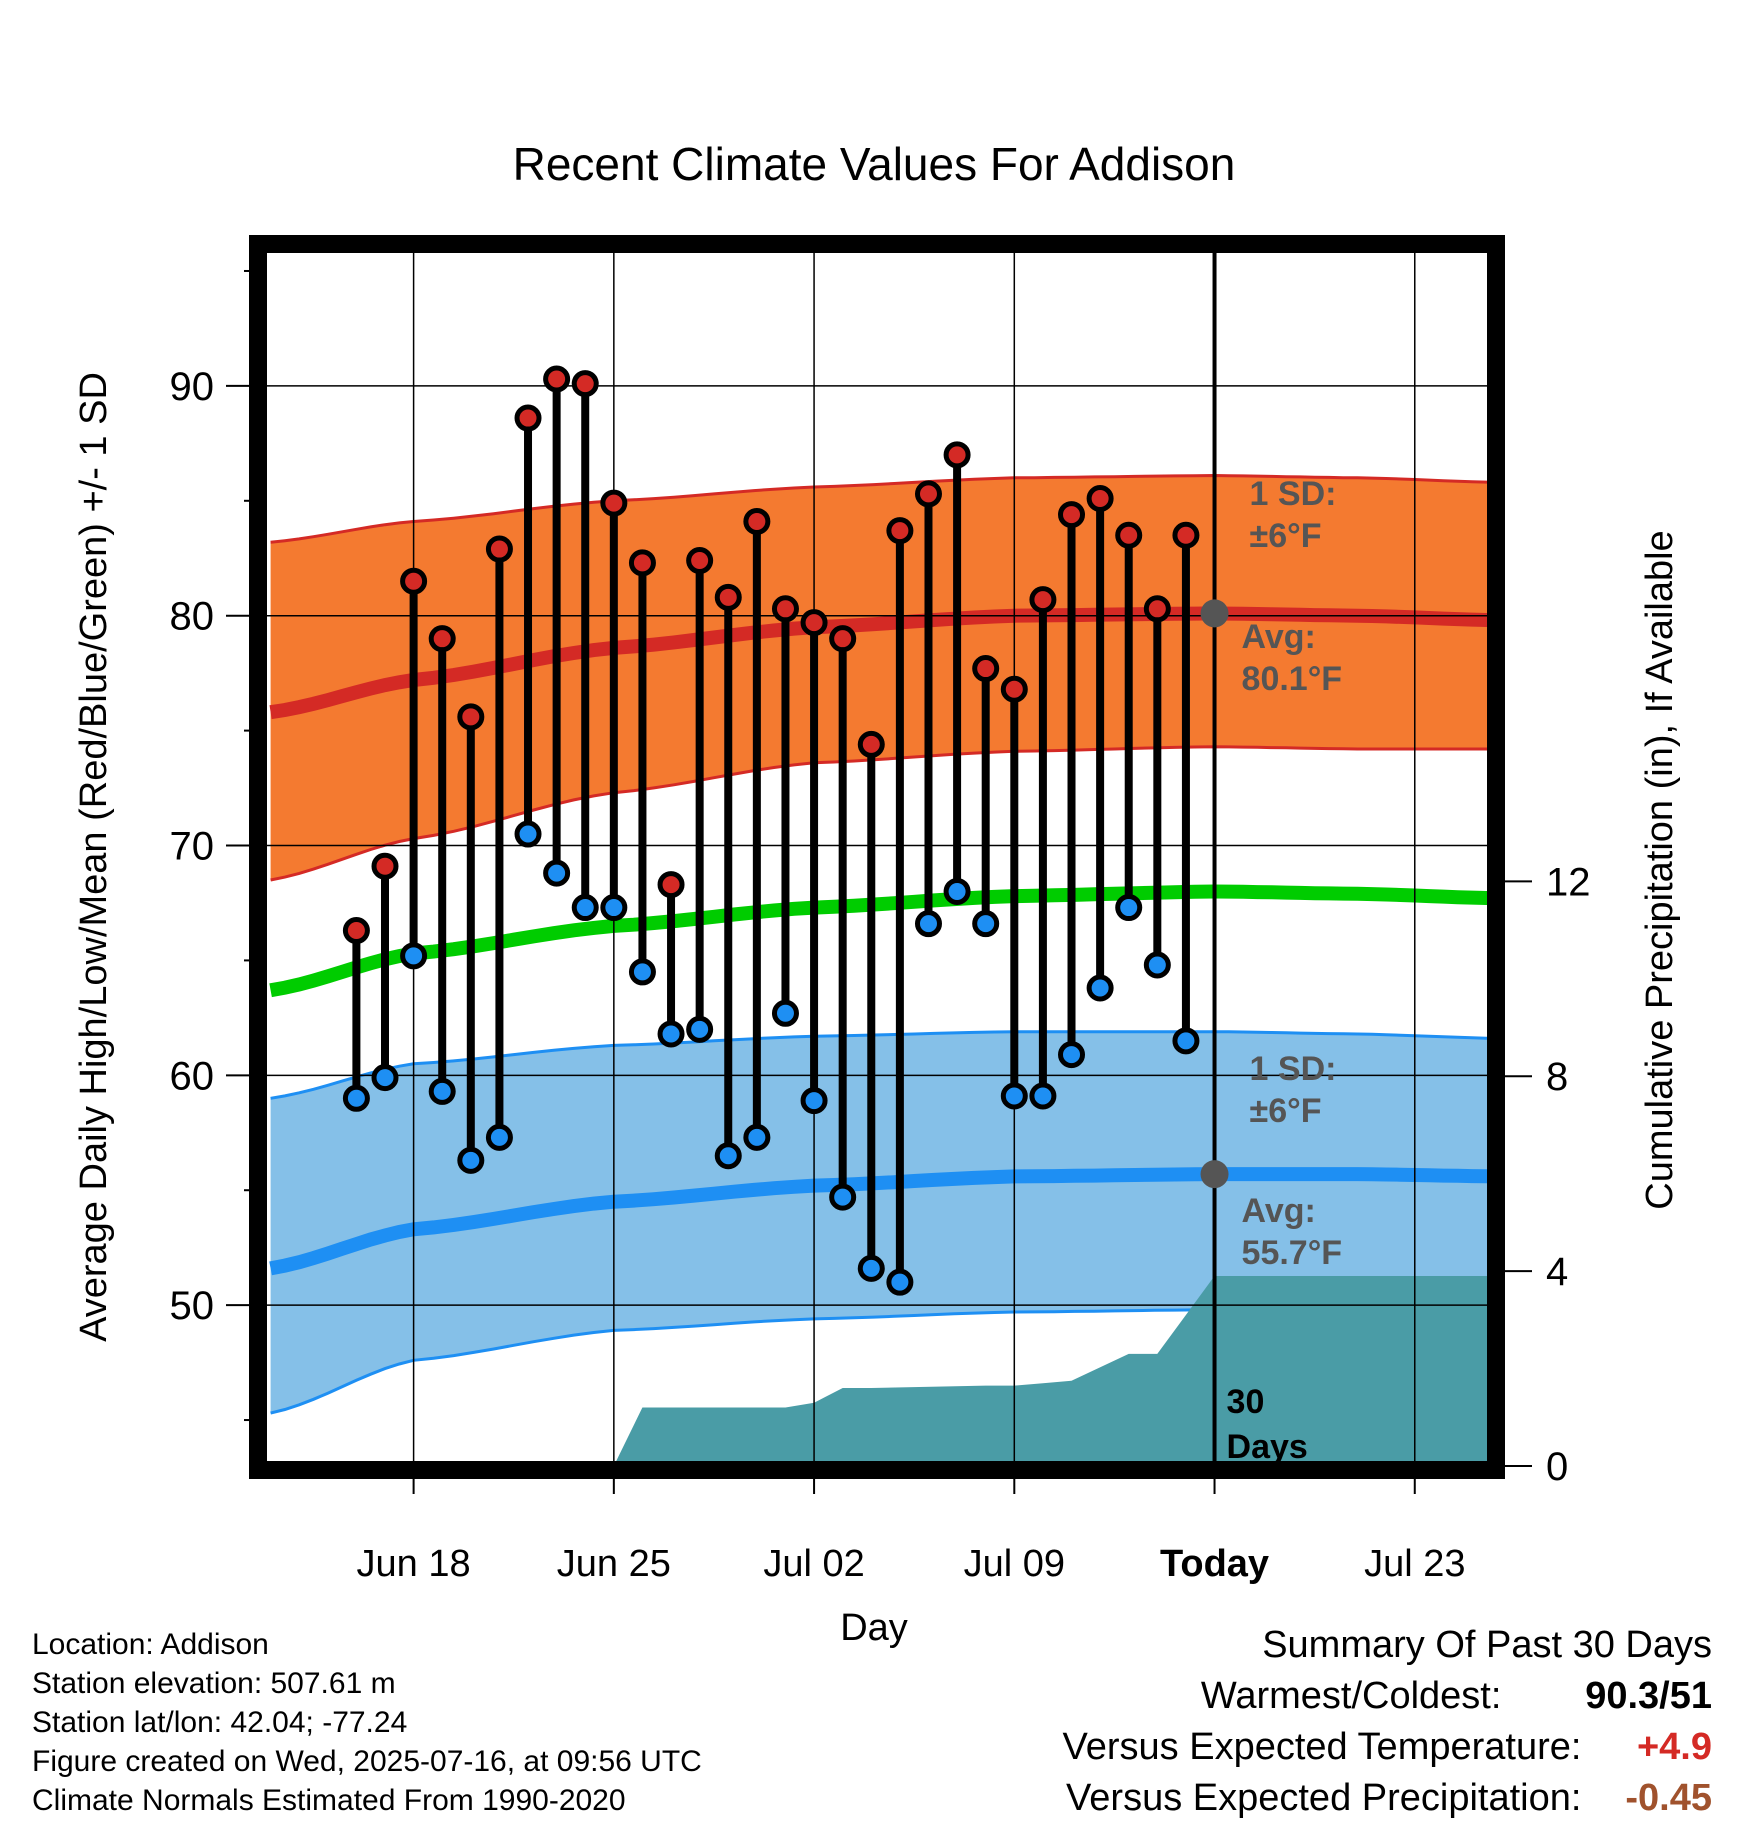 This screenshot has width=1748, height=1828. I want to click on high-sd-band-lower-edge, so click(881, 813).